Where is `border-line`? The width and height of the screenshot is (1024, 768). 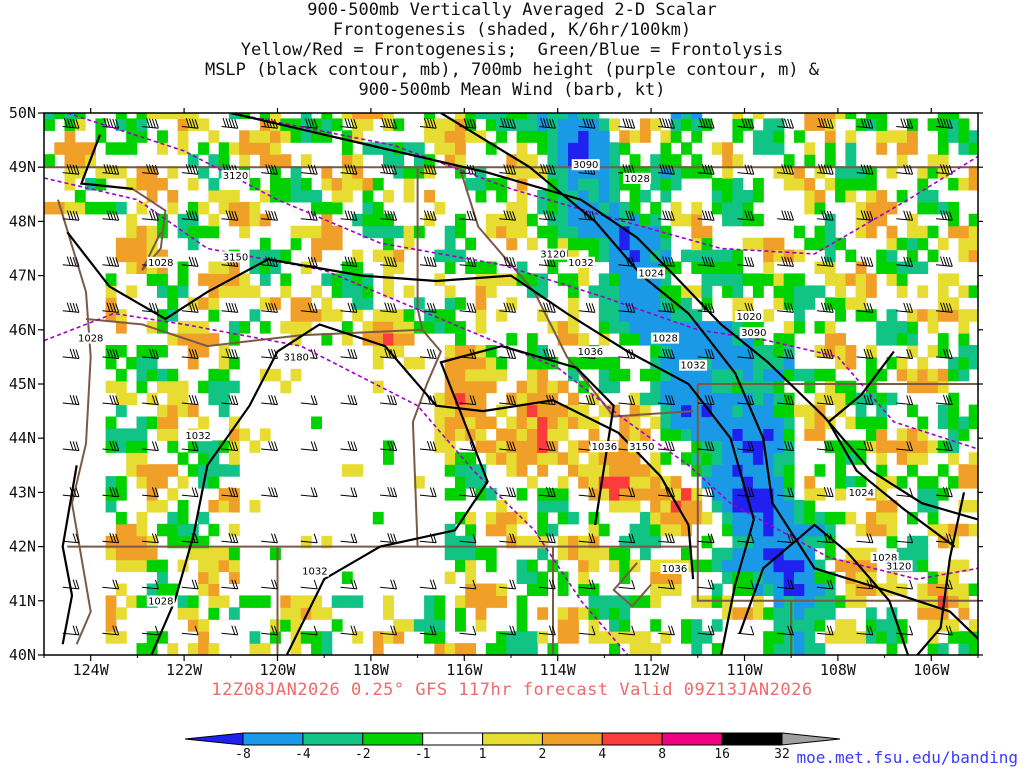 border-line is located at coordinates (74, 422).